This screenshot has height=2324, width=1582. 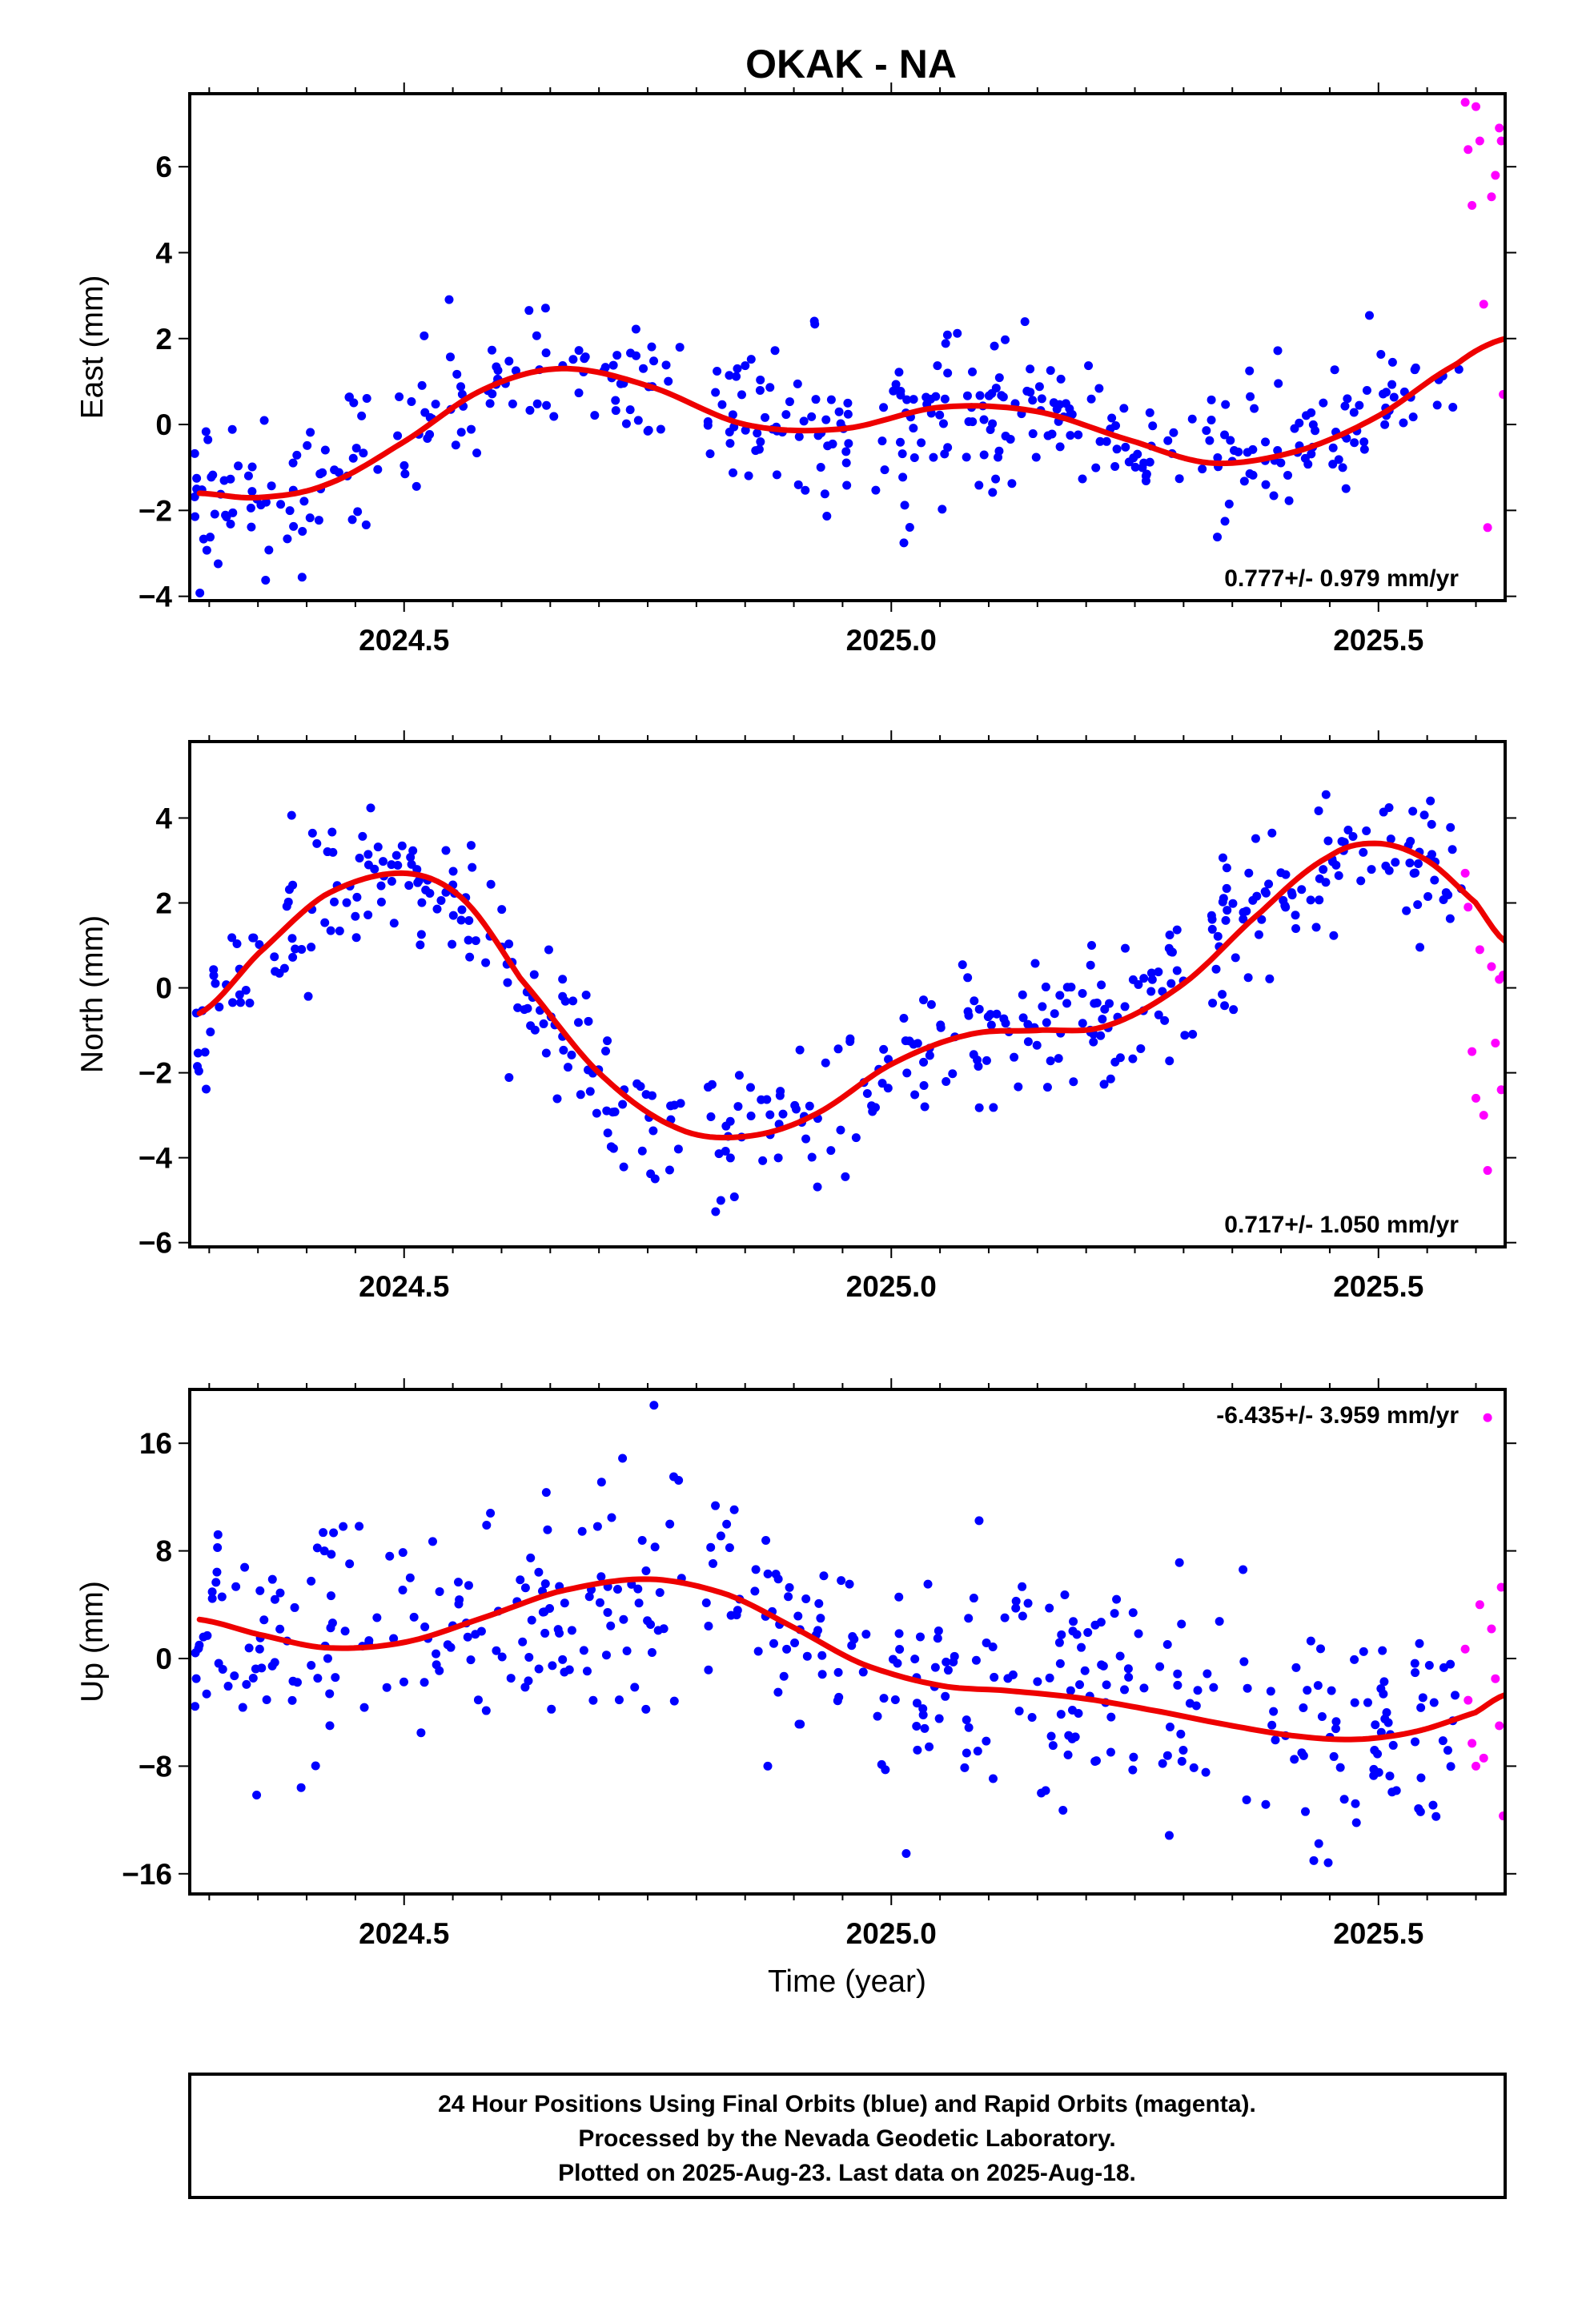 What do you see at coordinates (850, 418) in the screenshot?
I see `fit-curve` at bounding box center [850, 418].